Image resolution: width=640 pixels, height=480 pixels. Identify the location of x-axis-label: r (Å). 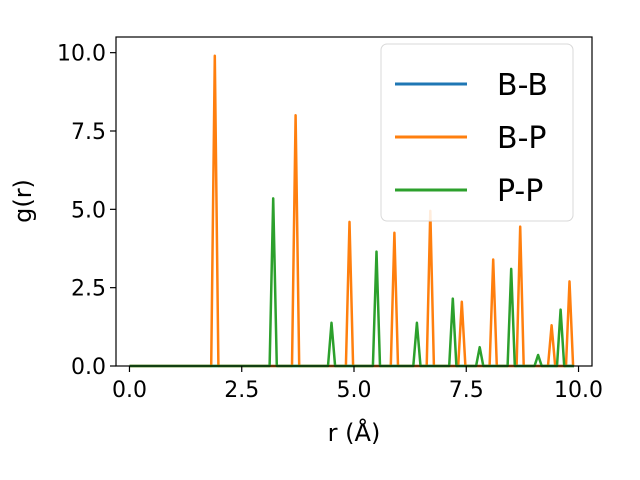
(354, 432).